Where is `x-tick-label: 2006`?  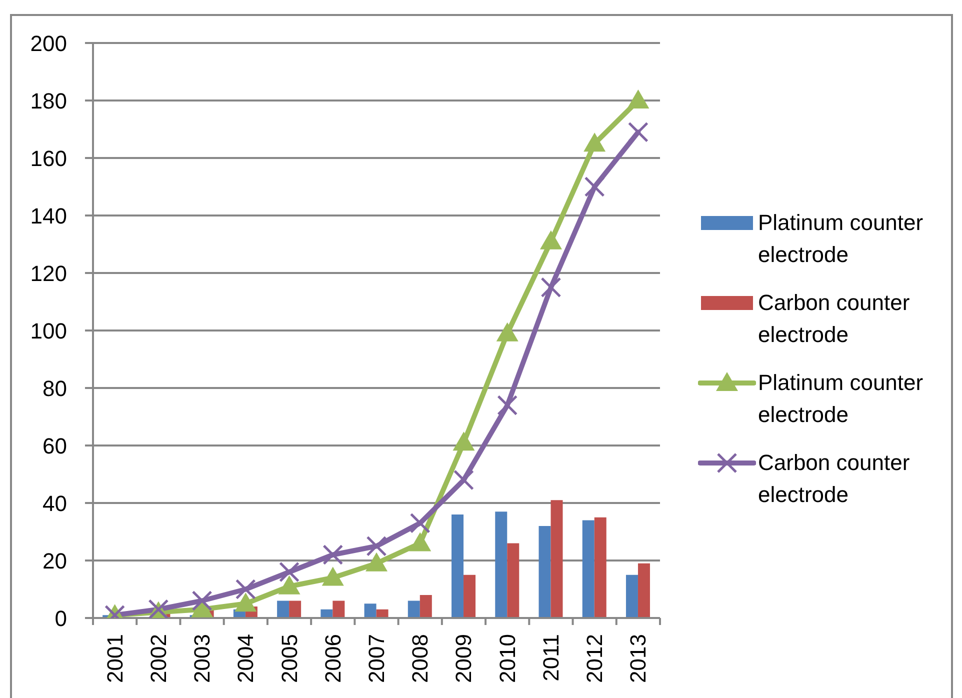
x-tick-label: 2006 is located at coordinates (333, 658).